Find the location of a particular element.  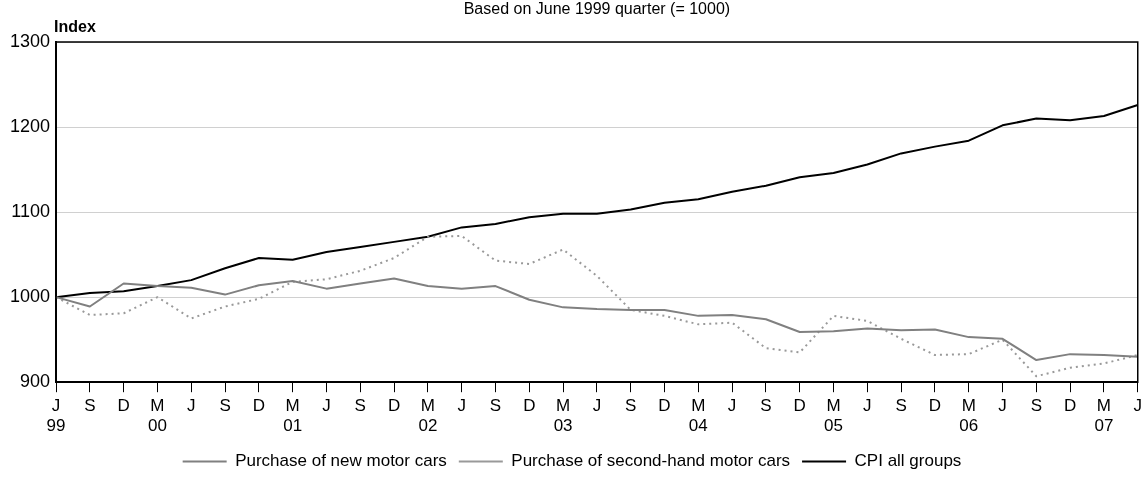

y-tick-label: 900 is located at coordinates (35, 381).